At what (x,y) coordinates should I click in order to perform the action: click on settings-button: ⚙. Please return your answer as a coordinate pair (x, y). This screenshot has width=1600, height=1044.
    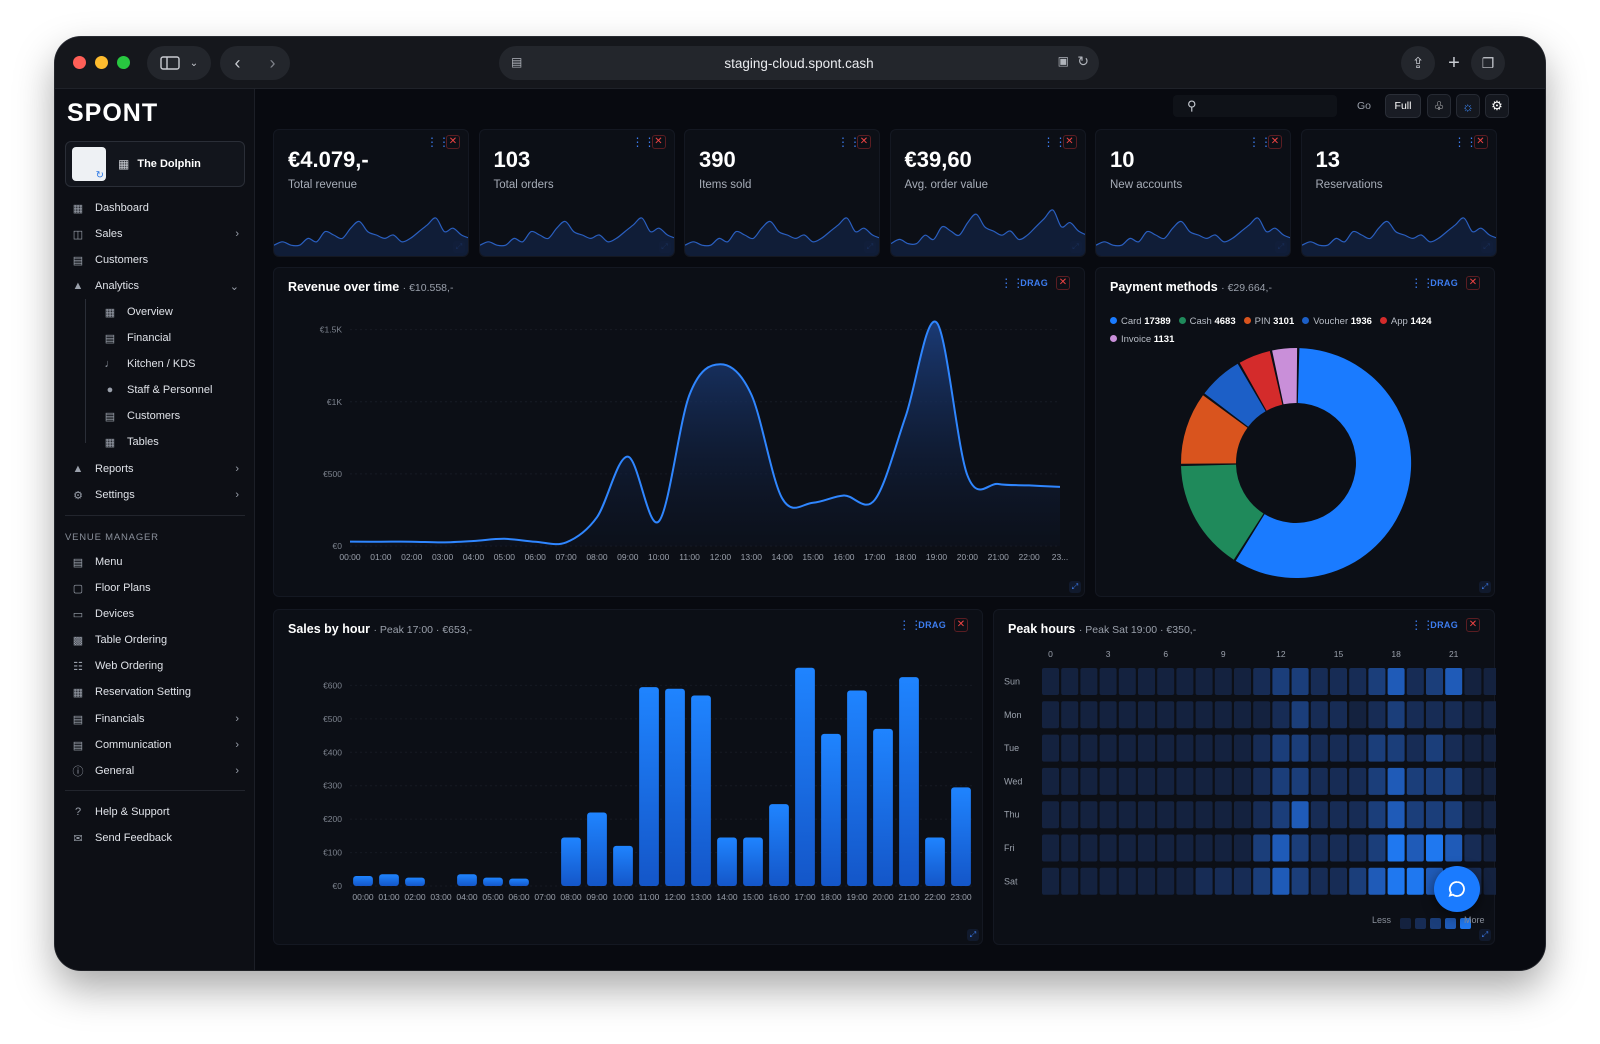
    Looking at the image, I should click on (1497, 106).